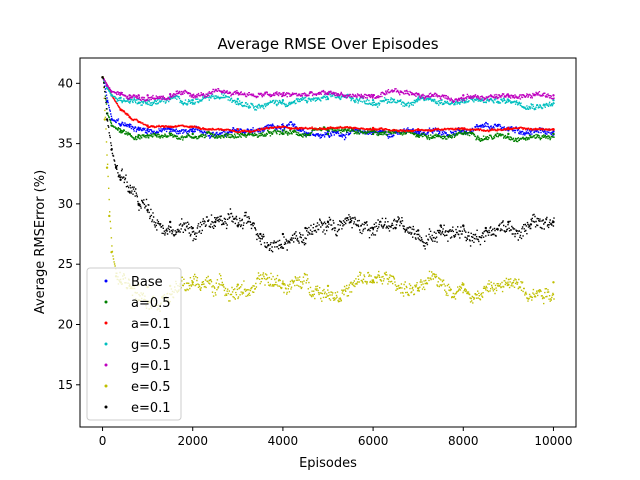 The width and height of the screenshot is (640, 480). Describe the element at coordinates (151, 324) in the screenshot. I see `legend-label: a=0.1` at that location.